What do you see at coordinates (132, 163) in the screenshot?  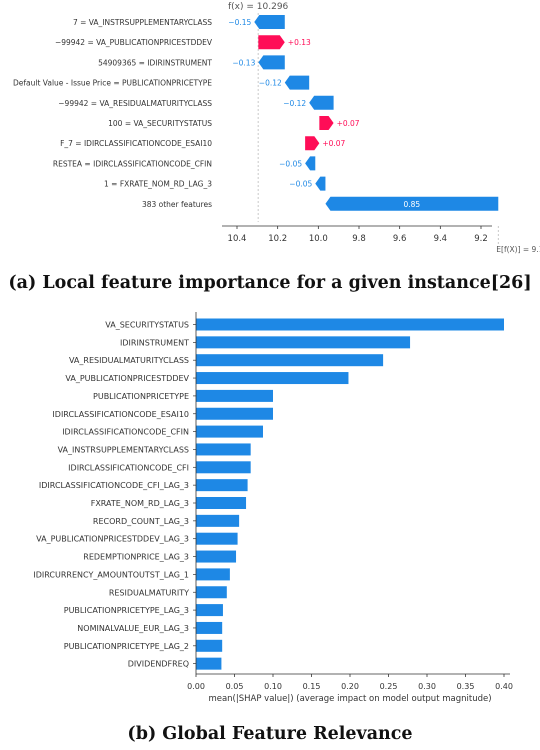 I see `feature-label: RESTEA = IDIRCLASSIFICATIONCODE_CFIN` at bounding box center [132, 163].